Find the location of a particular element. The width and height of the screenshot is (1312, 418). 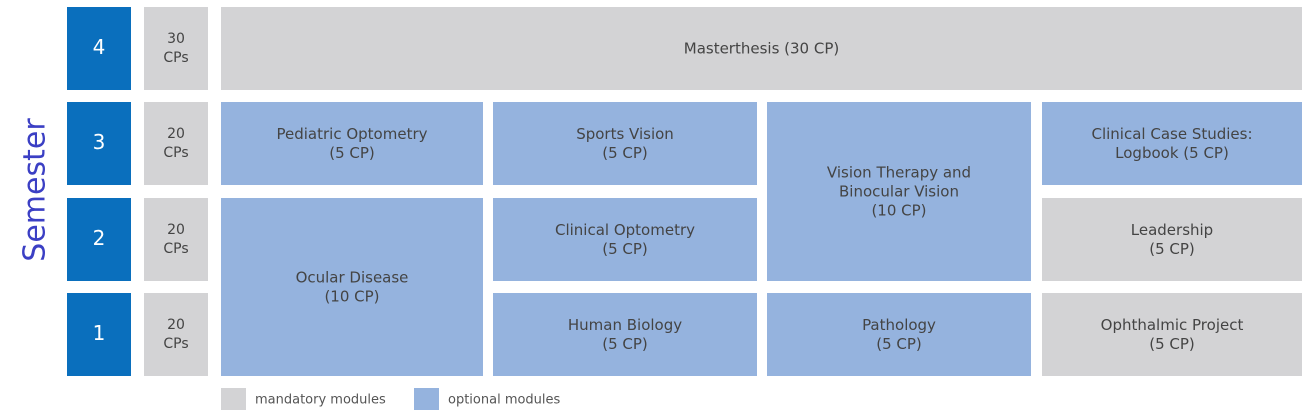

module-text: Ophthalmic Project (5 CP) is located at coordinates (1172, 334).